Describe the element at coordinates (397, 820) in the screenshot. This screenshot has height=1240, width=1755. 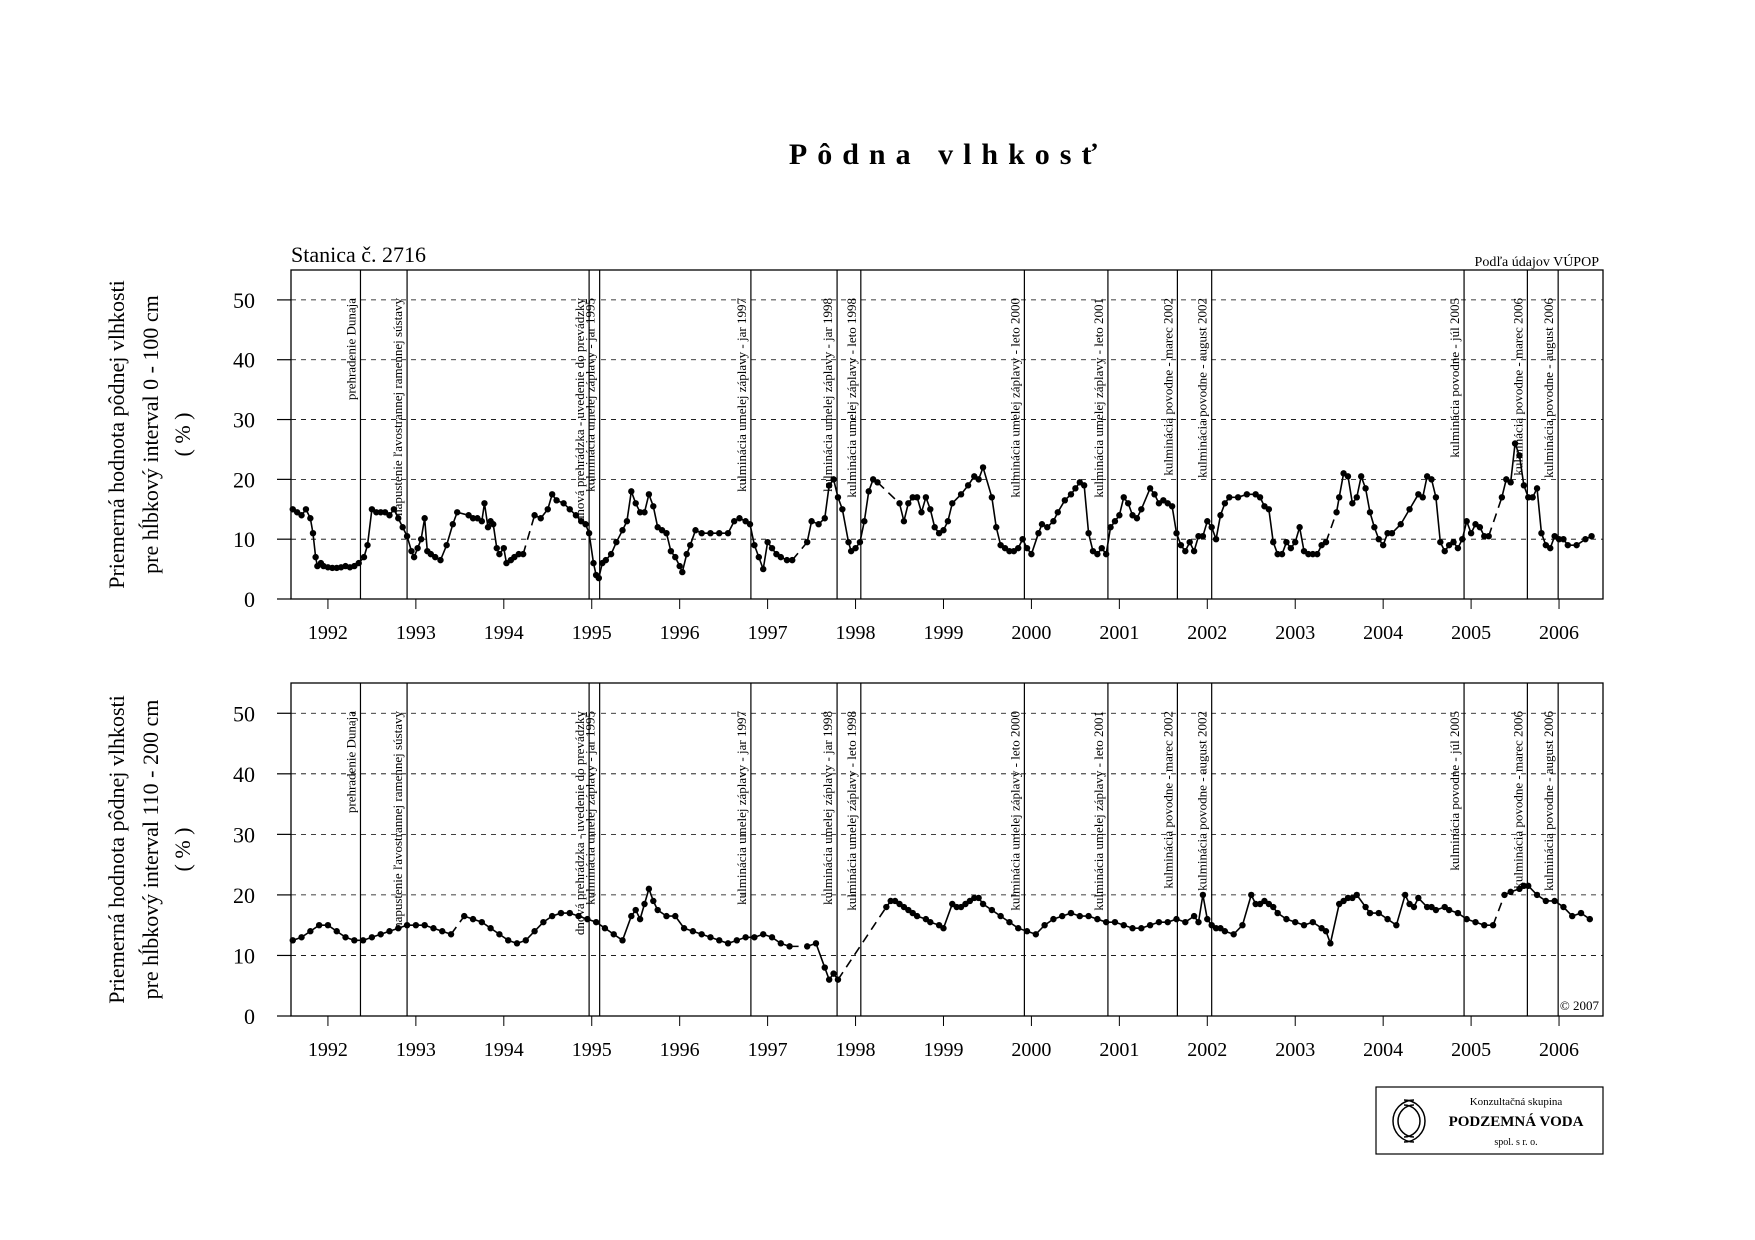
I see `event-label: napustenie ľavostrannej ramennej sústavy` at that location.